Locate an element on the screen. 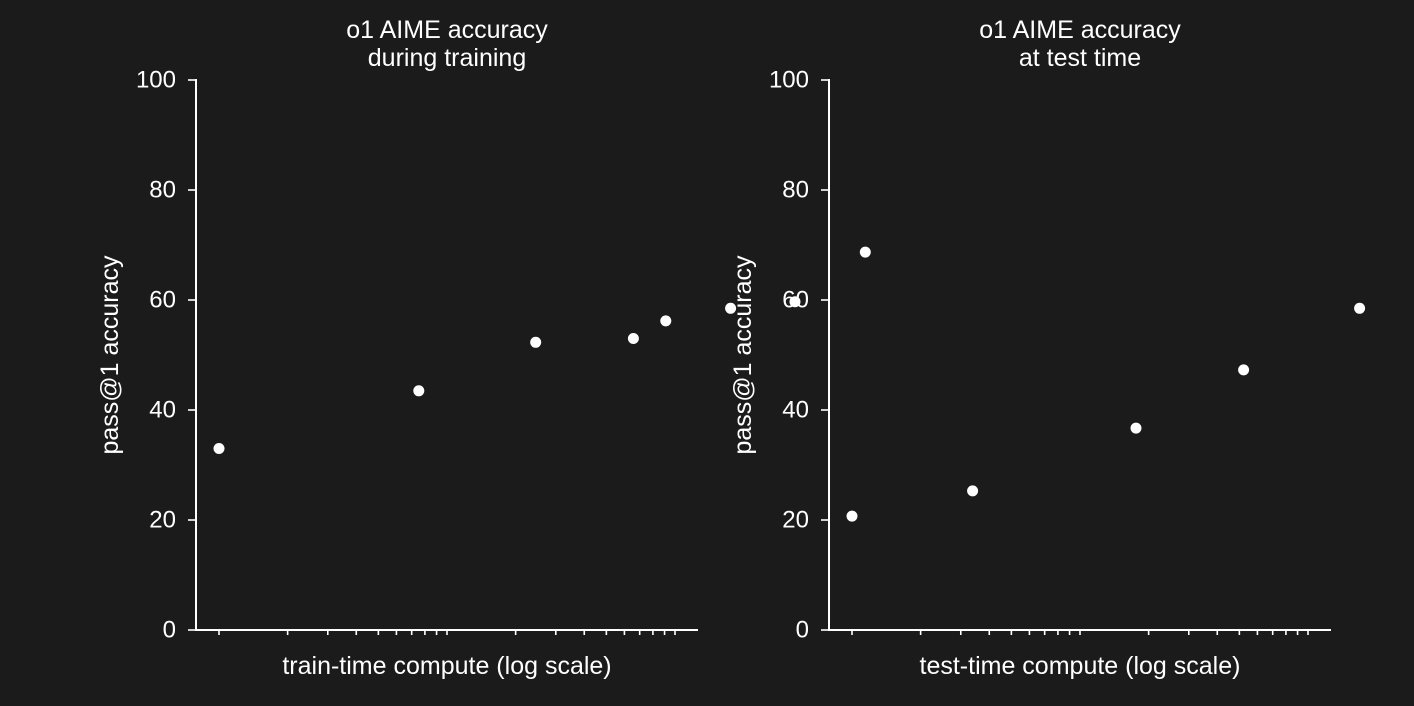 This screenshot has height=706, width=1414. chart-title-line-2: at test time is located at coordinates (1080, 58).